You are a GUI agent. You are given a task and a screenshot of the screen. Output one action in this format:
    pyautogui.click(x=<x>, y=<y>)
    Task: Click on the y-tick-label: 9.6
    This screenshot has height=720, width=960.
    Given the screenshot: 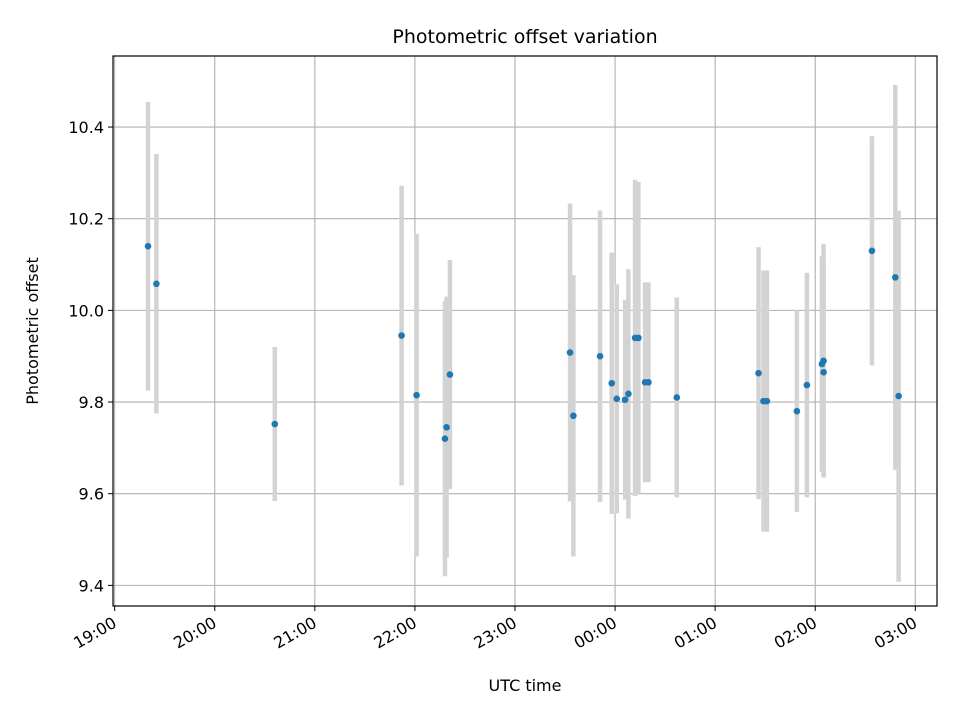 What is the action you would take?
    pyautogui.click(x=91, y=494)
    